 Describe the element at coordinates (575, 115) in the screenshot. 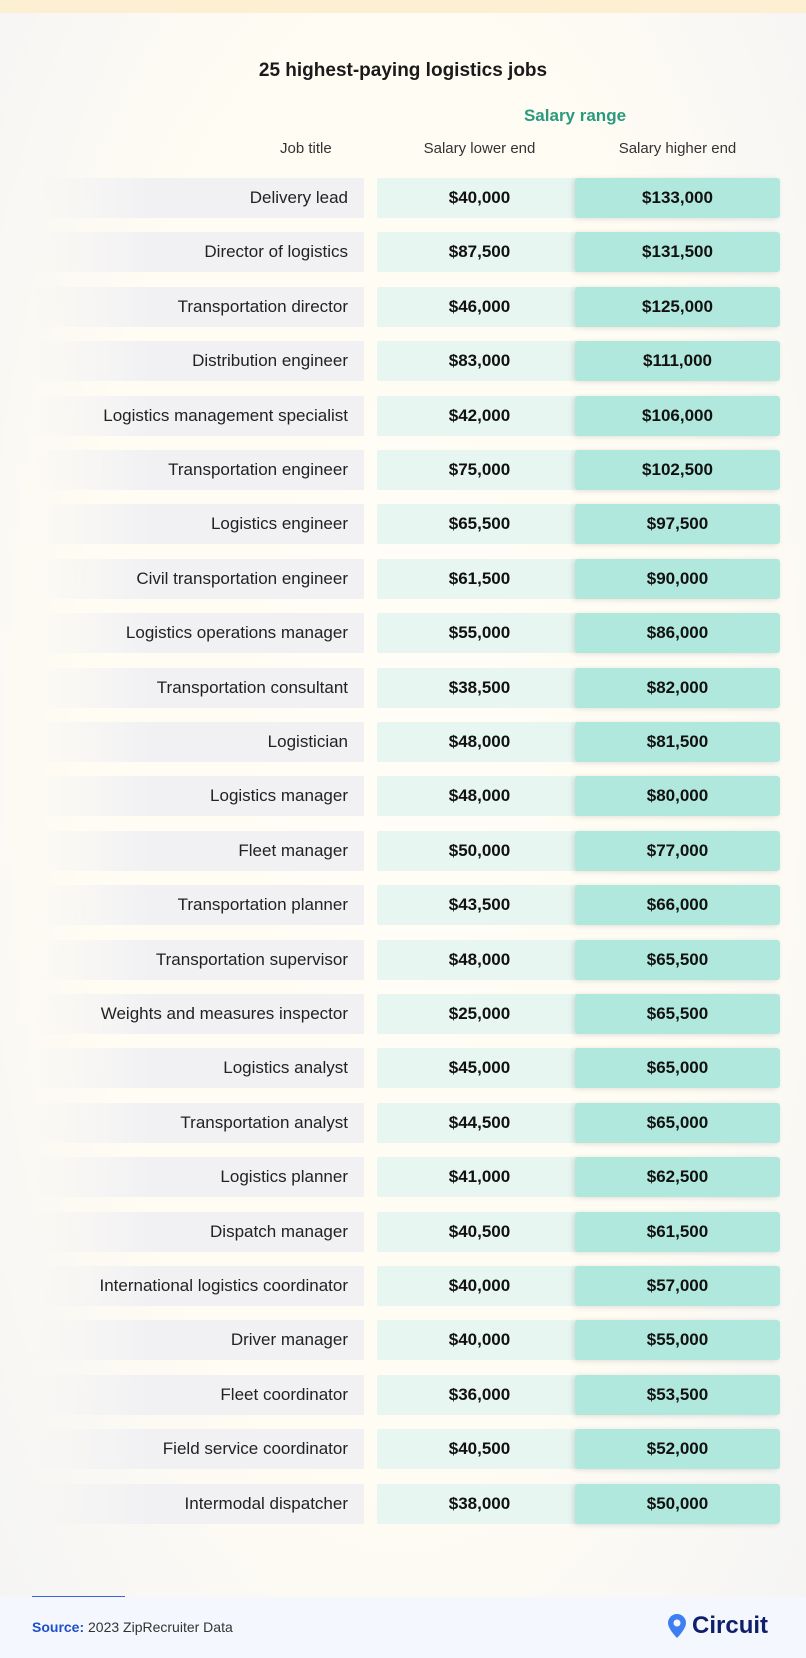

I see `salary-range-header: Salary range` at that location.